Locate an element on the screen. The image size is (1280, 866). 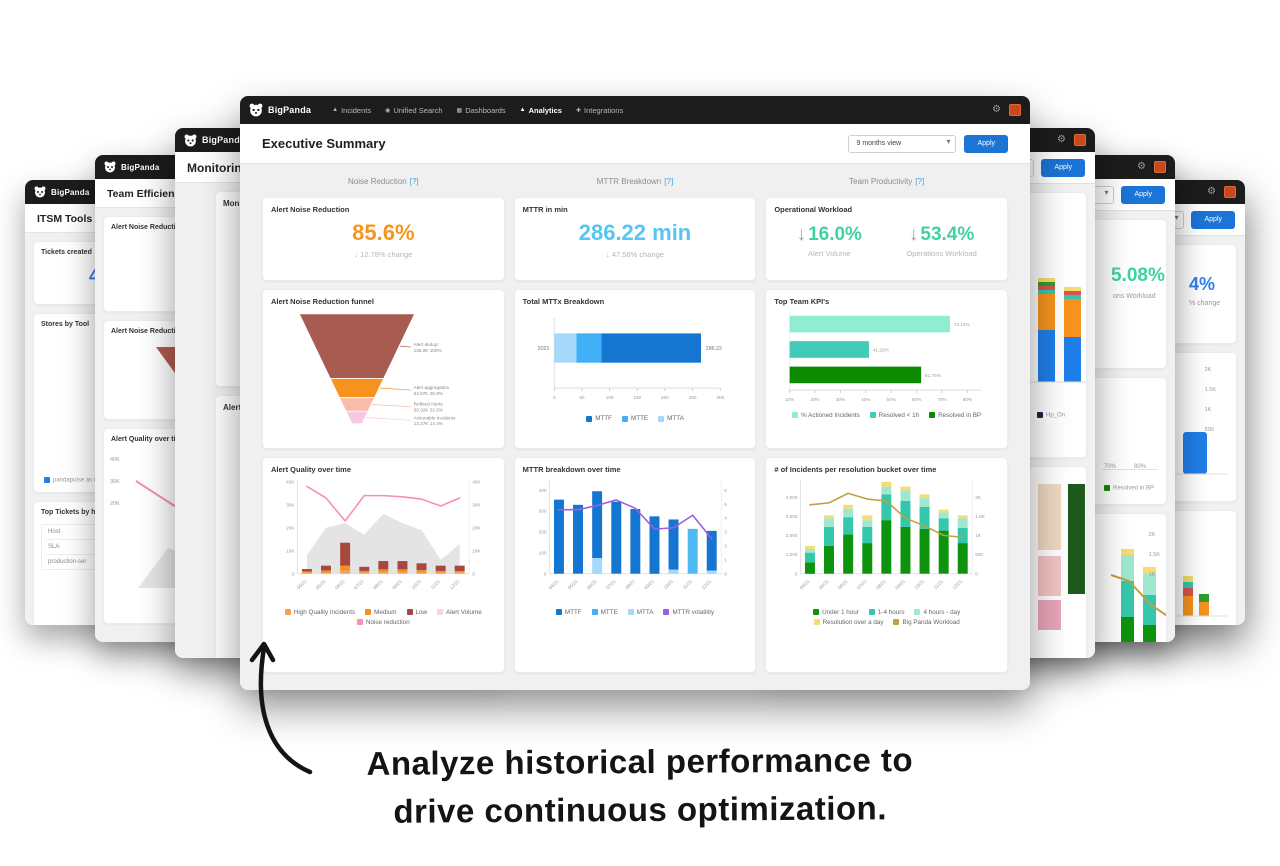
svg-text: Alert aggregation is located at coordinates (432, 387).